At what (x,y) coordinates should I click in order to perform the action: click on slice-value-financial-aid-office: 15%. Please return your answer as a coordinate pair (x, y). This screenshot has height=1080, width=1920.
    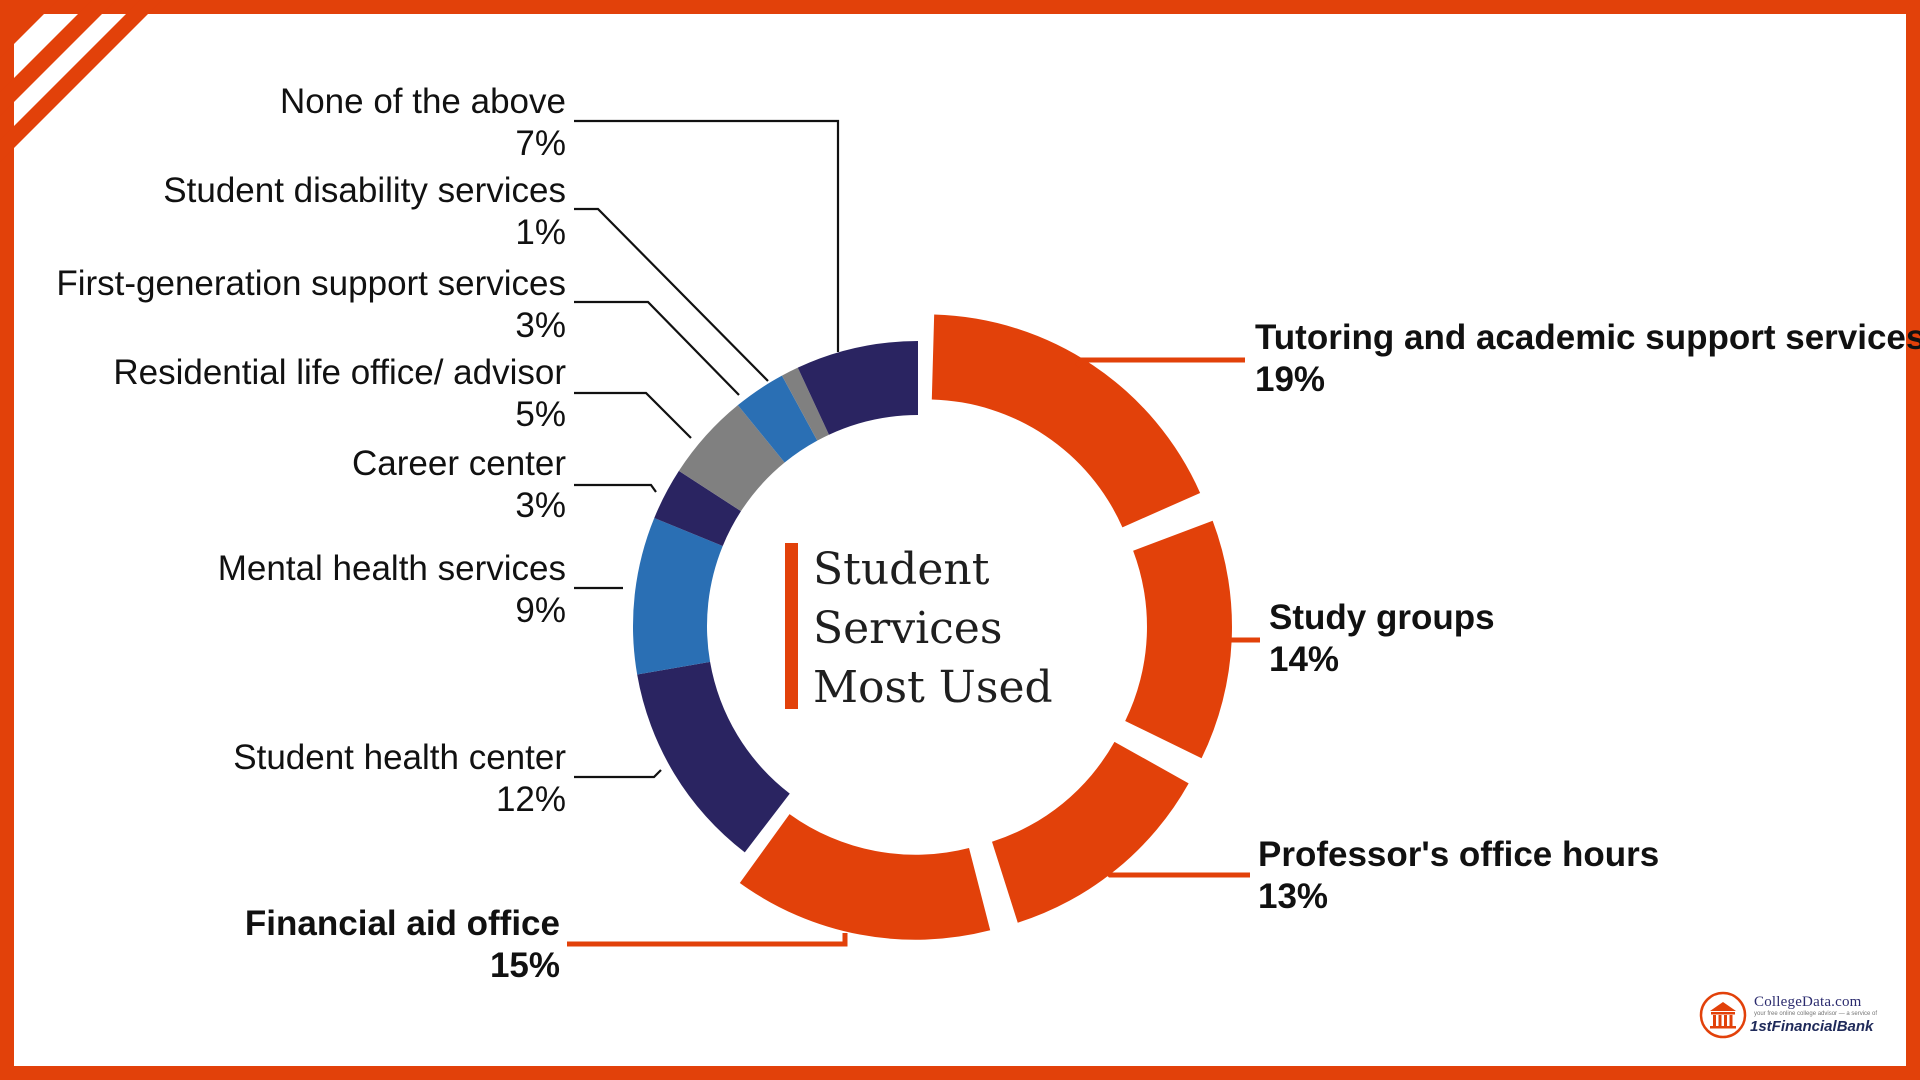
    Looking at the image, I should click on (525, 965).